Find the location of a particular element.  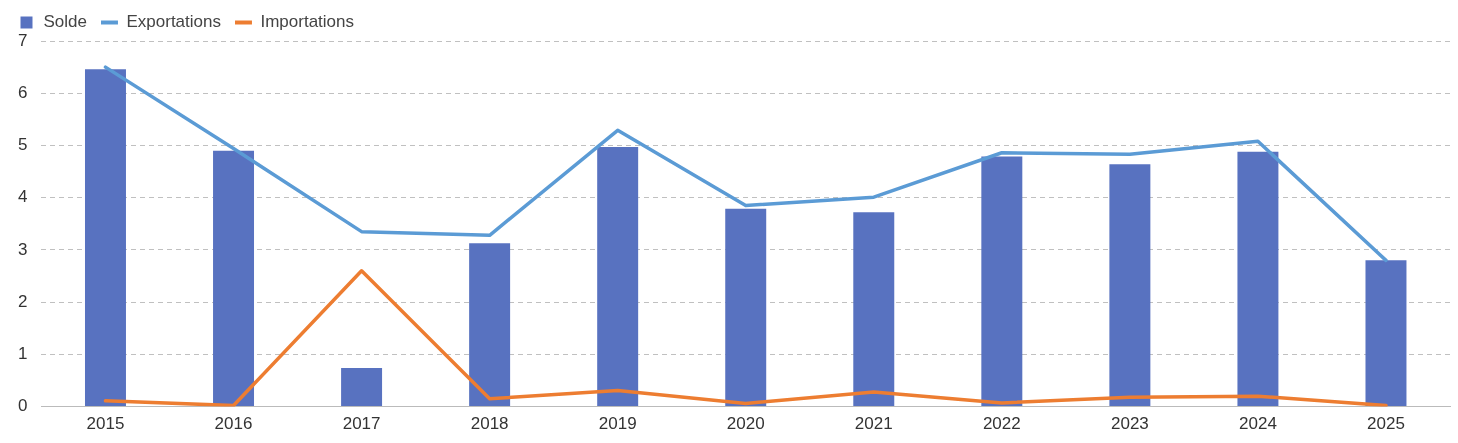

x-tick-label: 2019 is located at coordinates (617, 424).